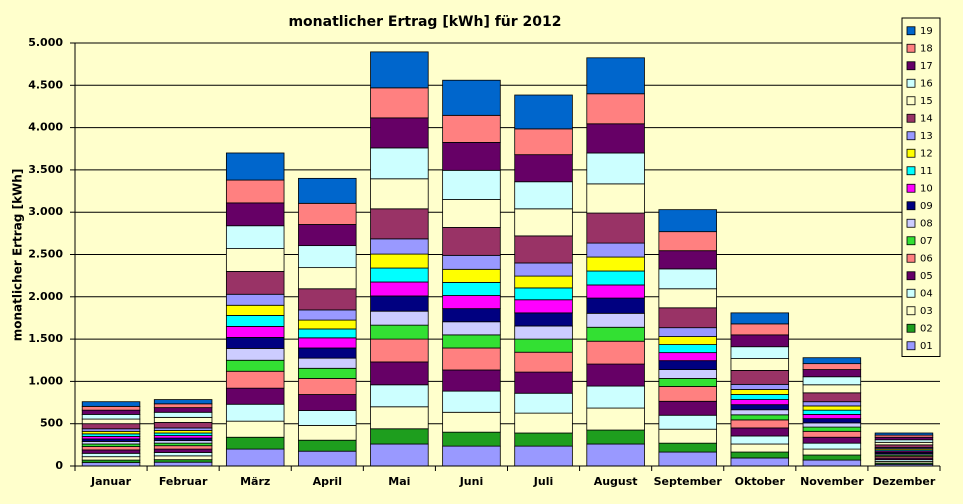 This screenshot has width=963, height=504. I want to click on legend-label: 17, so click(926, 66).